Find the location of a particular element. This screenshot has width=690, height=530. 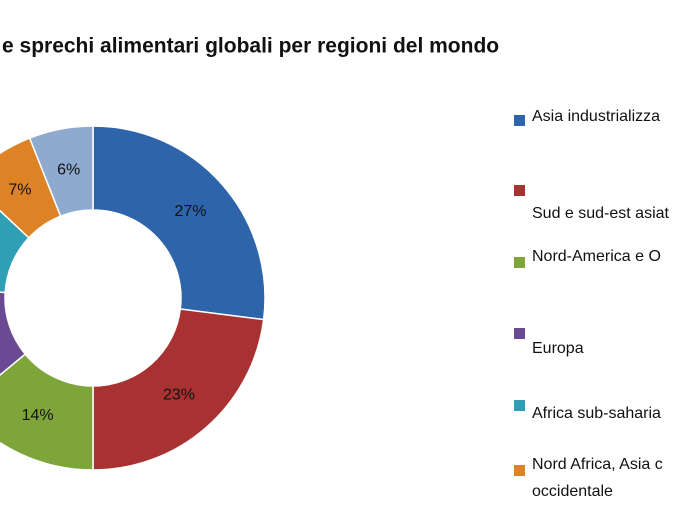

legend-label: Sud e sud-est asiat is located at coordinates (601, 213).